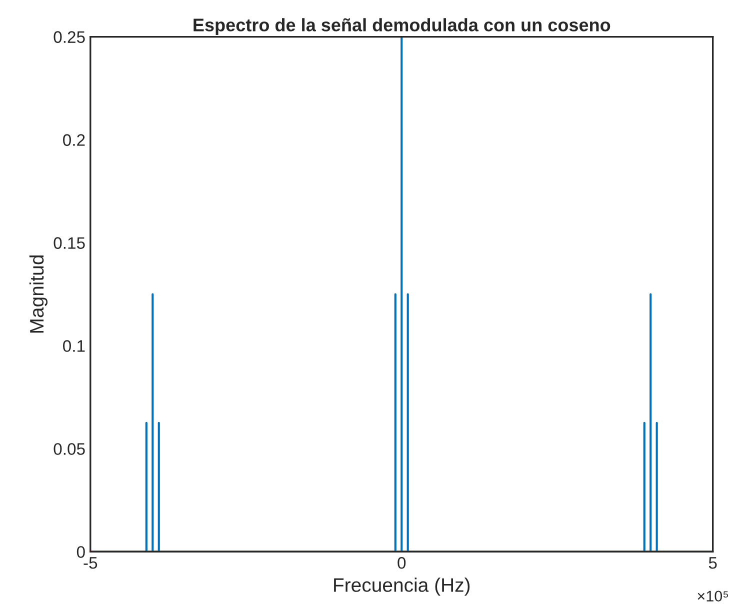  Describe the element at coordinates (74, 140) in the screenshot. I see `y-tick-label: 0.2` at that location.